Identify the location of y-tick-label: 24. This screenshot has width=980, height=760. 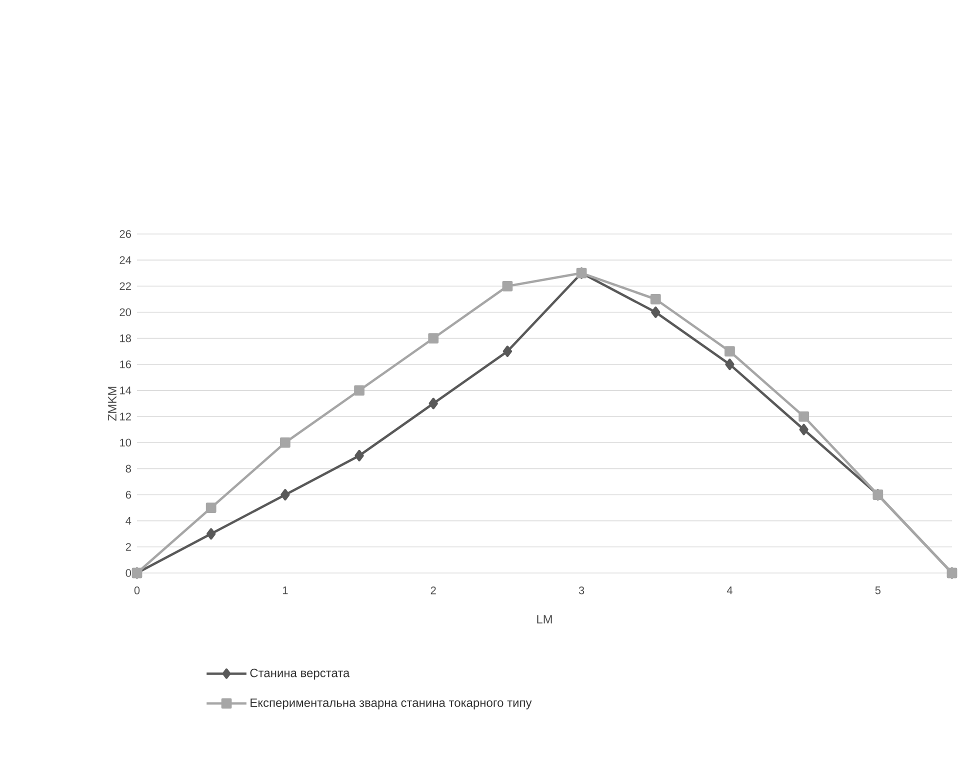
(126, 260).